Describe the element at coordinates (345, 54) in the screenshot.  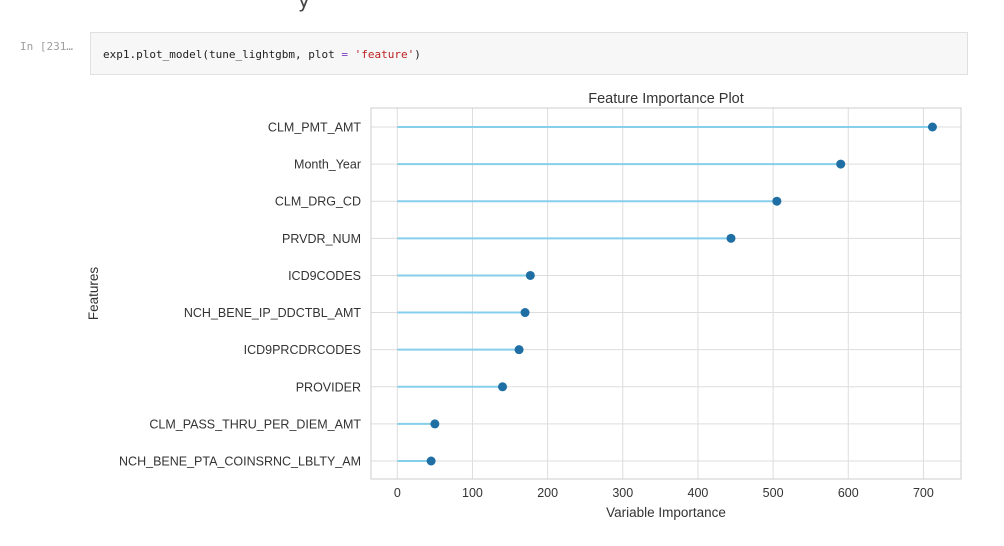
I see `code-operator: =` at that location.